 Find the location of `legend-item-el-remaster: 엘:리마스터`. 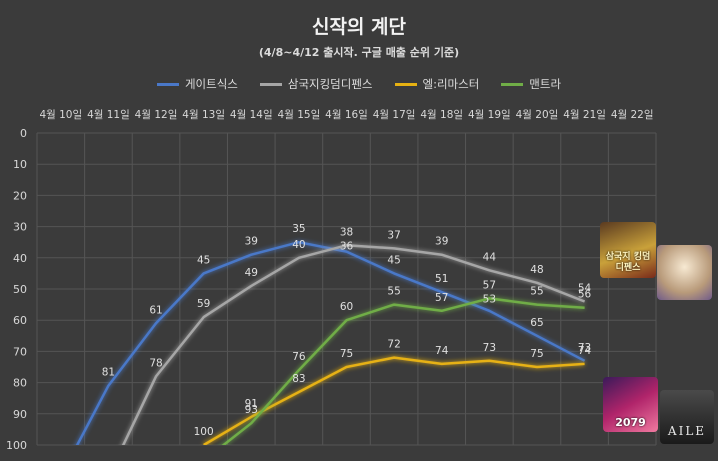

legend-item-el-remaster: 엘:리마스터 is located at coordinates (437, 84).